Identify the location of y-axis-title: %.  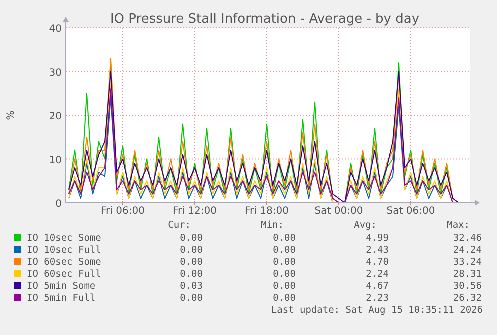
(11, 115).